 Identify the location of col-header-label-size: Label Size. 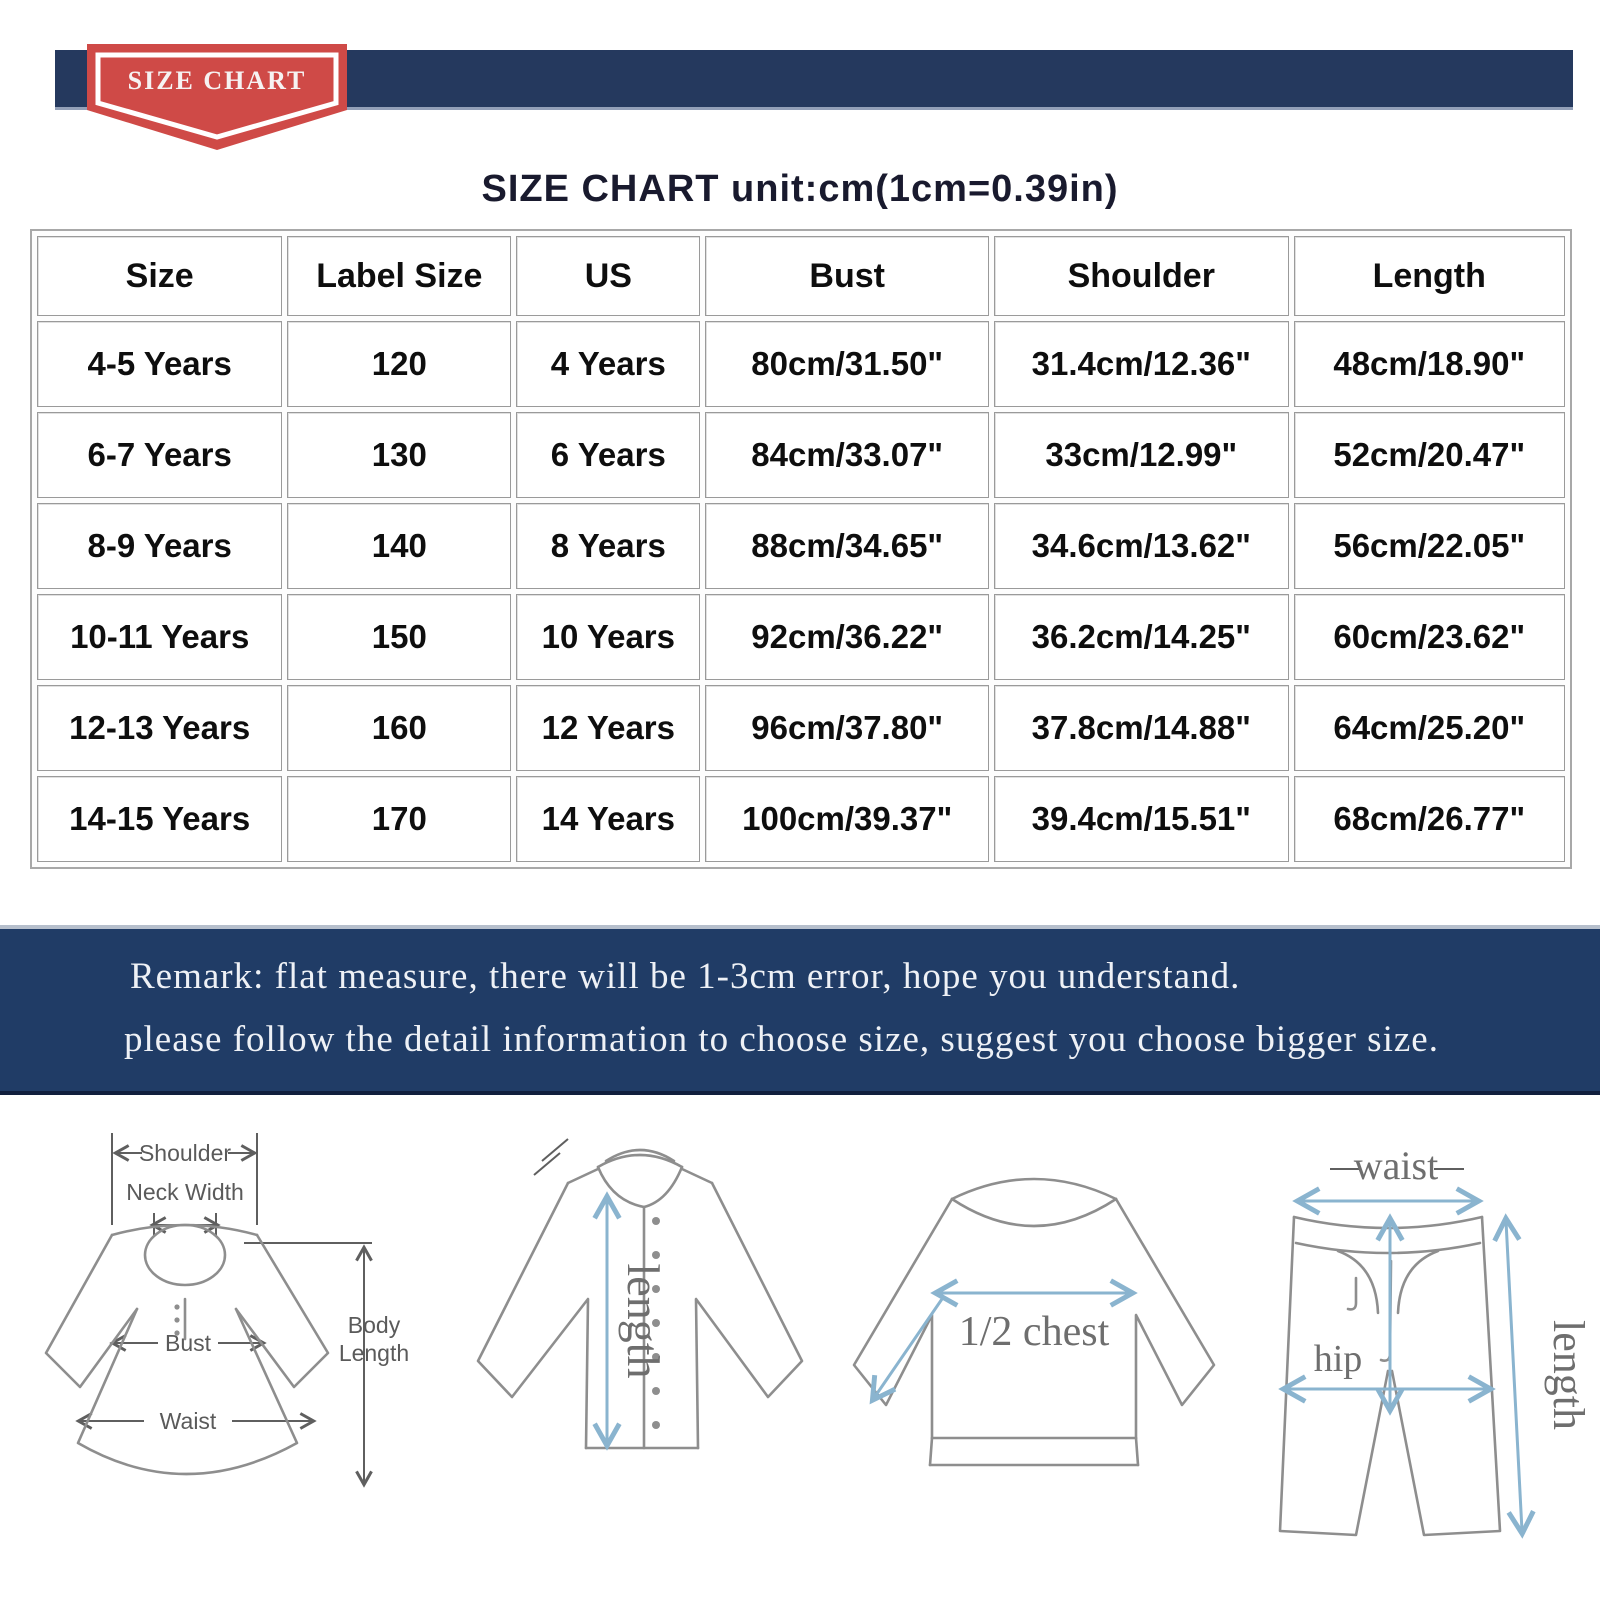
(399, 276).